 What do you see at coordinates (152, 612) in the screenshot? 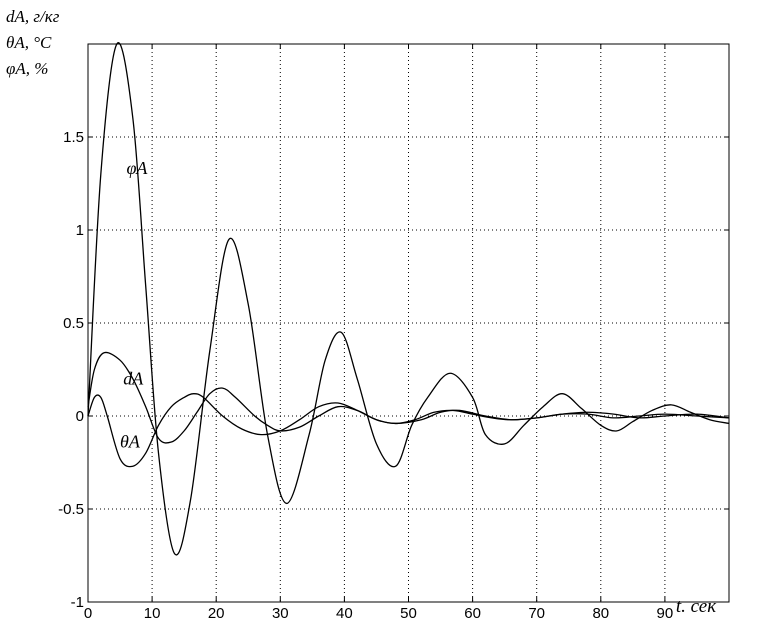
I see `x-tick-label: 10` at bounding box center [152, 612].